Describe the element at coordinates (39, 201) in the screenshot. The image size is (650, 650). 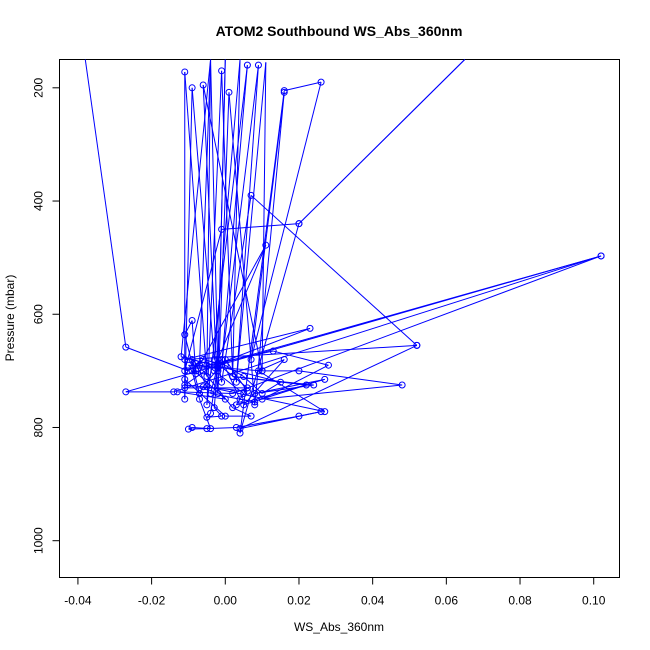
I see `y-tick-label: 400` at that location.